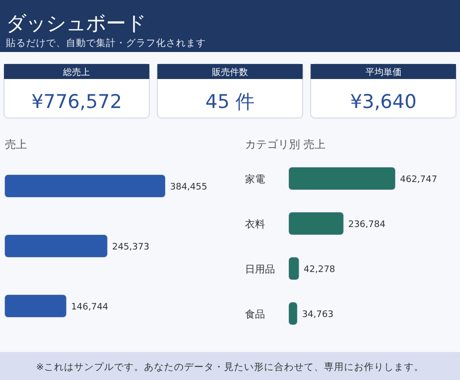 The height and width of the screenshot is (380, 460). What do you see at coordinates (77, 91) in the screenshot?
I see `card: 総売上 ¥776,572` at bounding box center [77, 91].